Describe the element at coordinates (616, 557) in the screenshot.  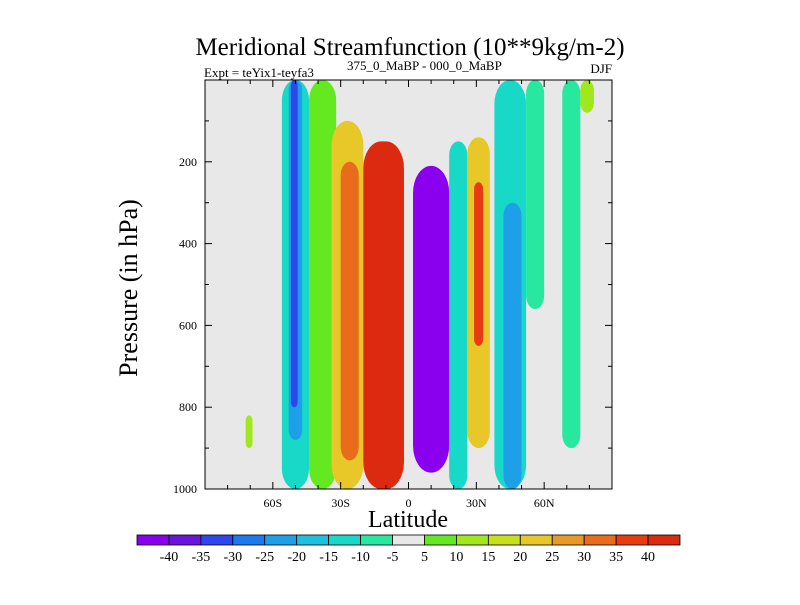
I see `colorbar-label: 35` at that location.